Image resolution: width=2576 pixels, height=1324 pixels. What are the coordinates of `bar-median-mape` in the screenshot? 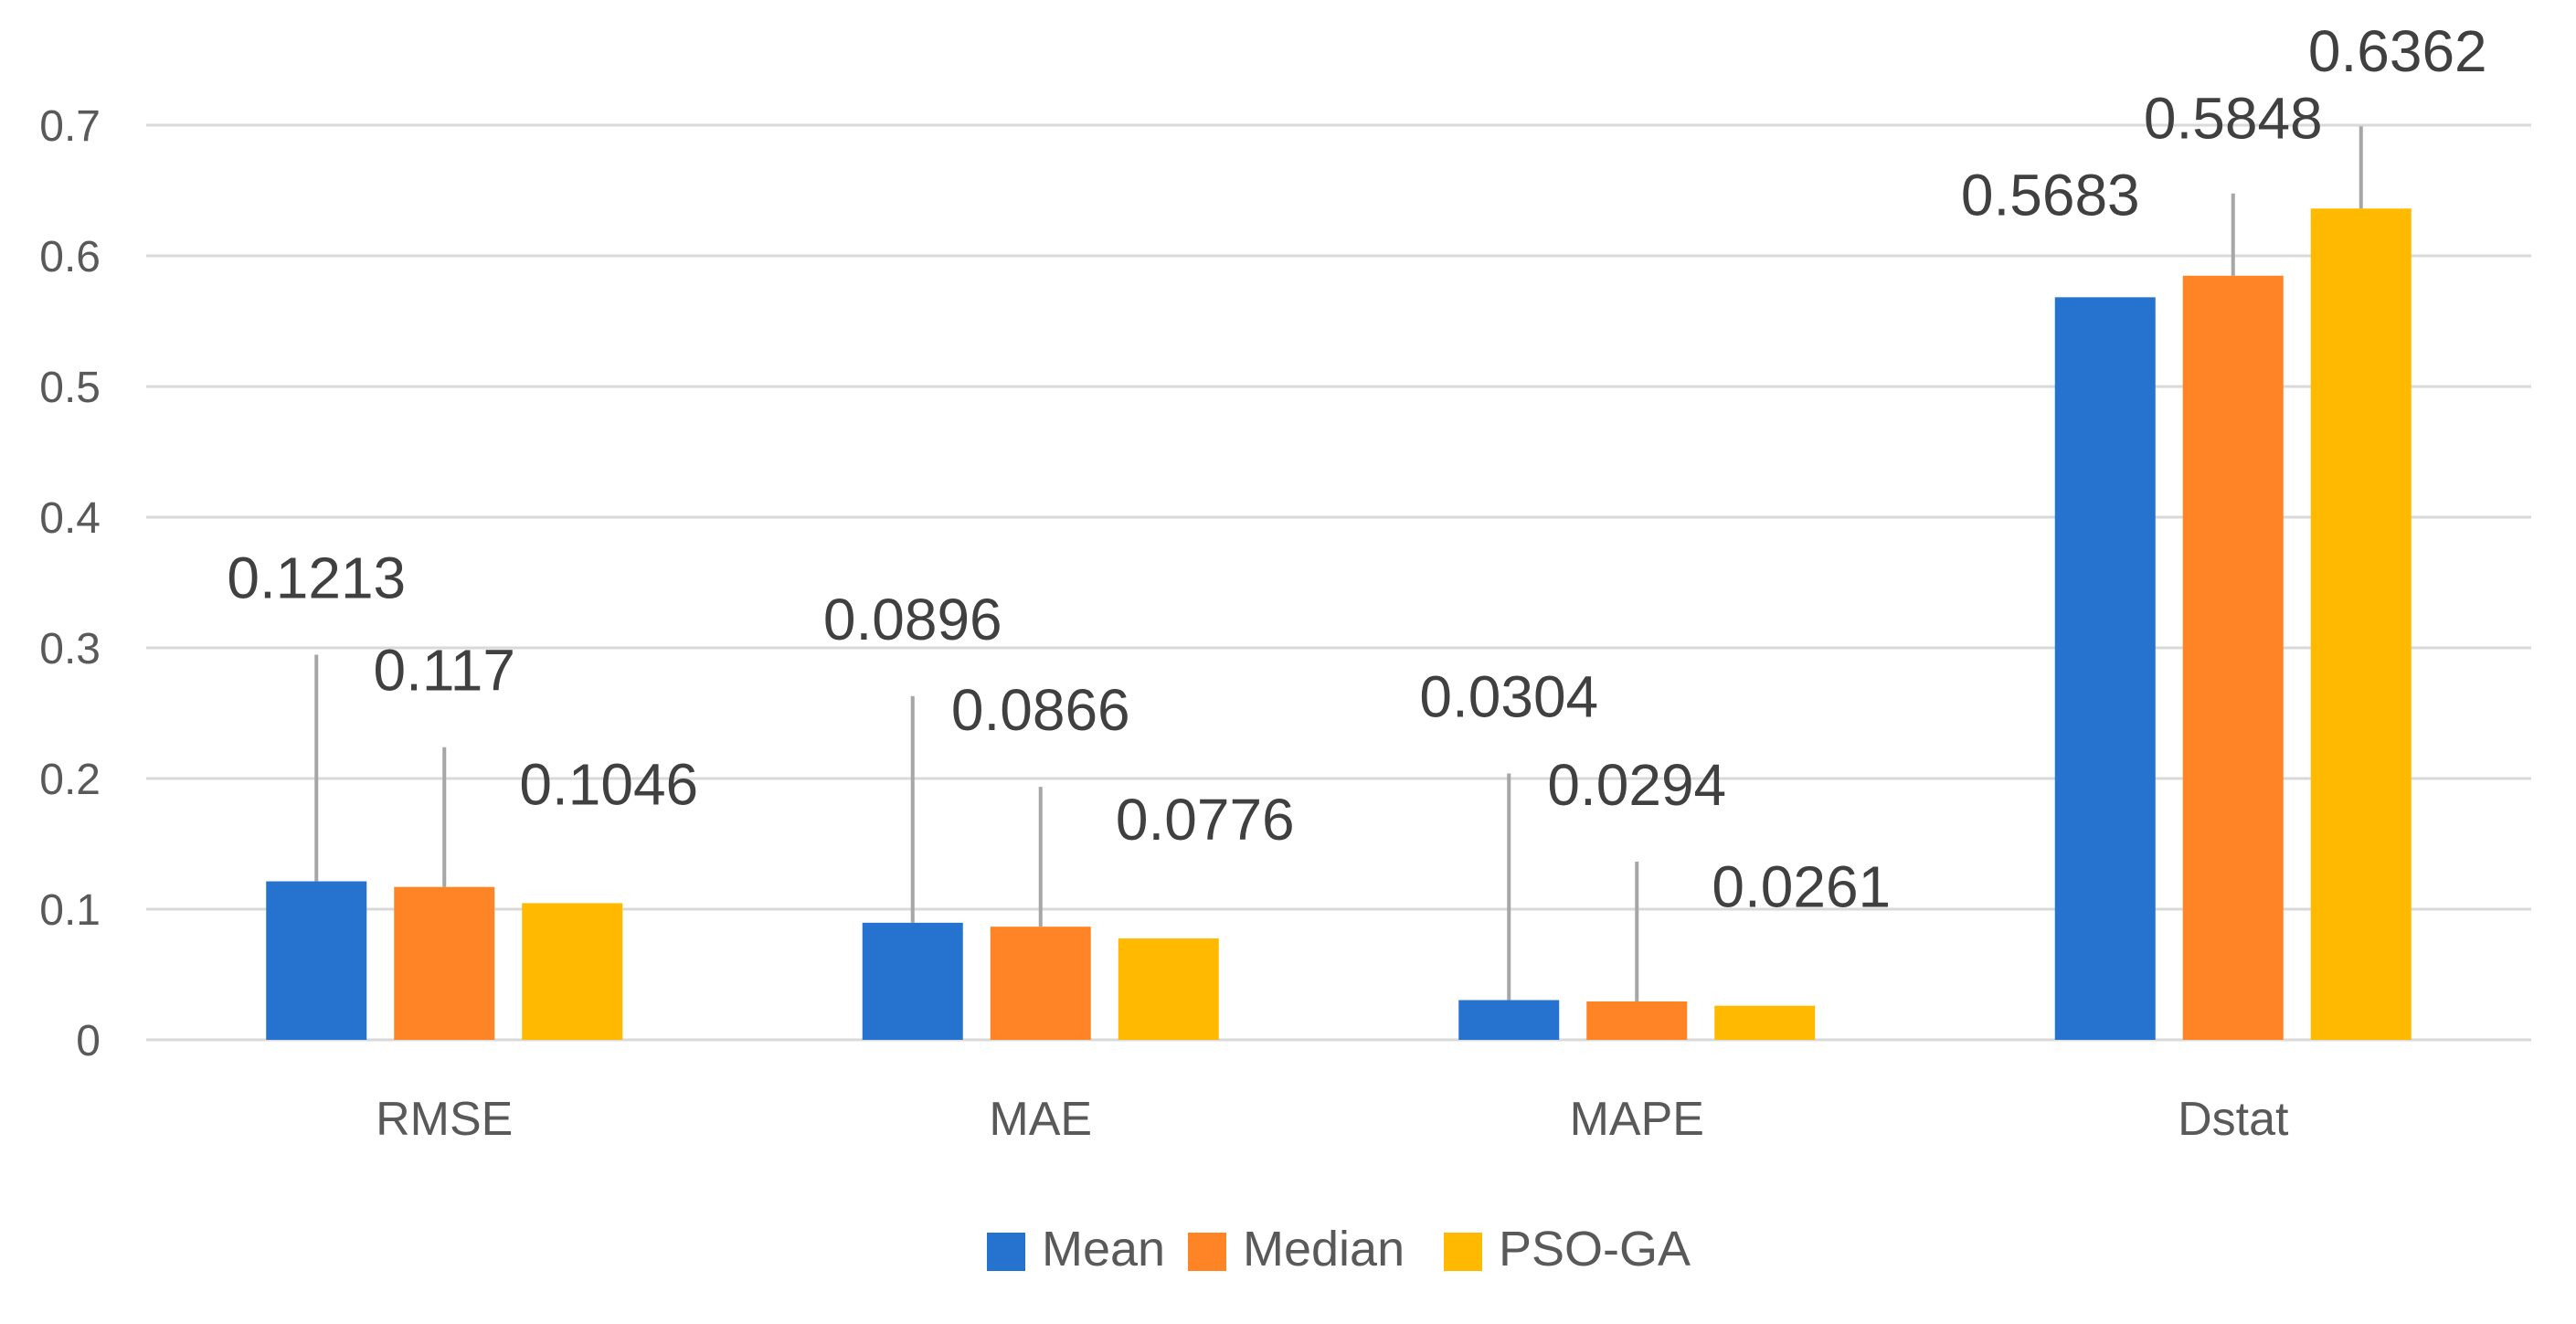 It's located at (1637, 1021).